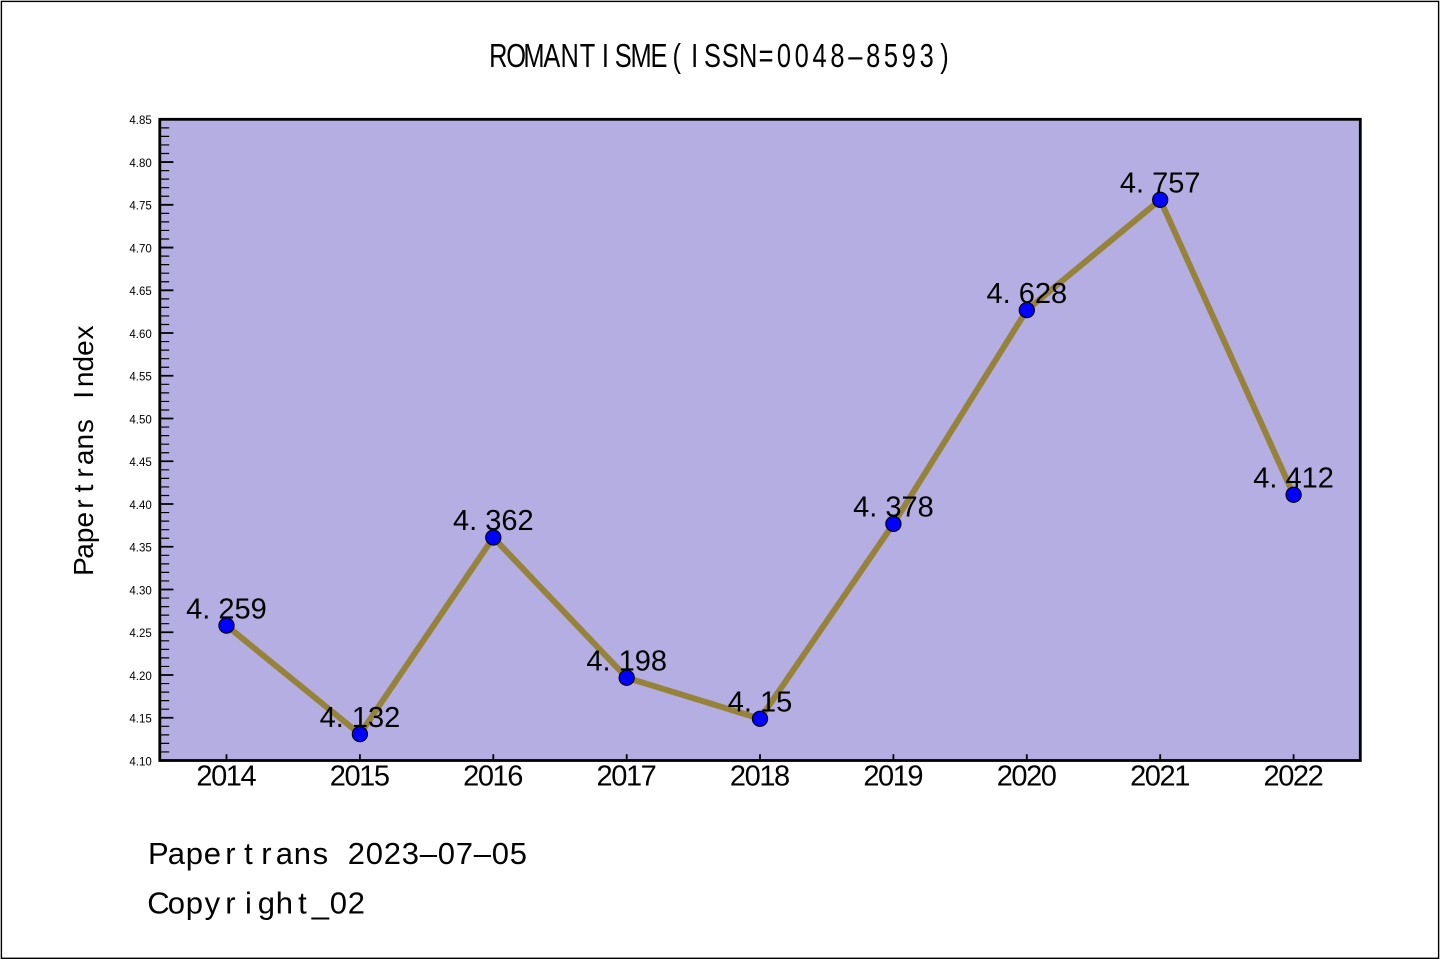 Image resolution: width=1440 pixels, height=960 pixels. Describe the element at coordinates (140, 506) in the screenshot. I see `svg-text: 4.40` at that location.